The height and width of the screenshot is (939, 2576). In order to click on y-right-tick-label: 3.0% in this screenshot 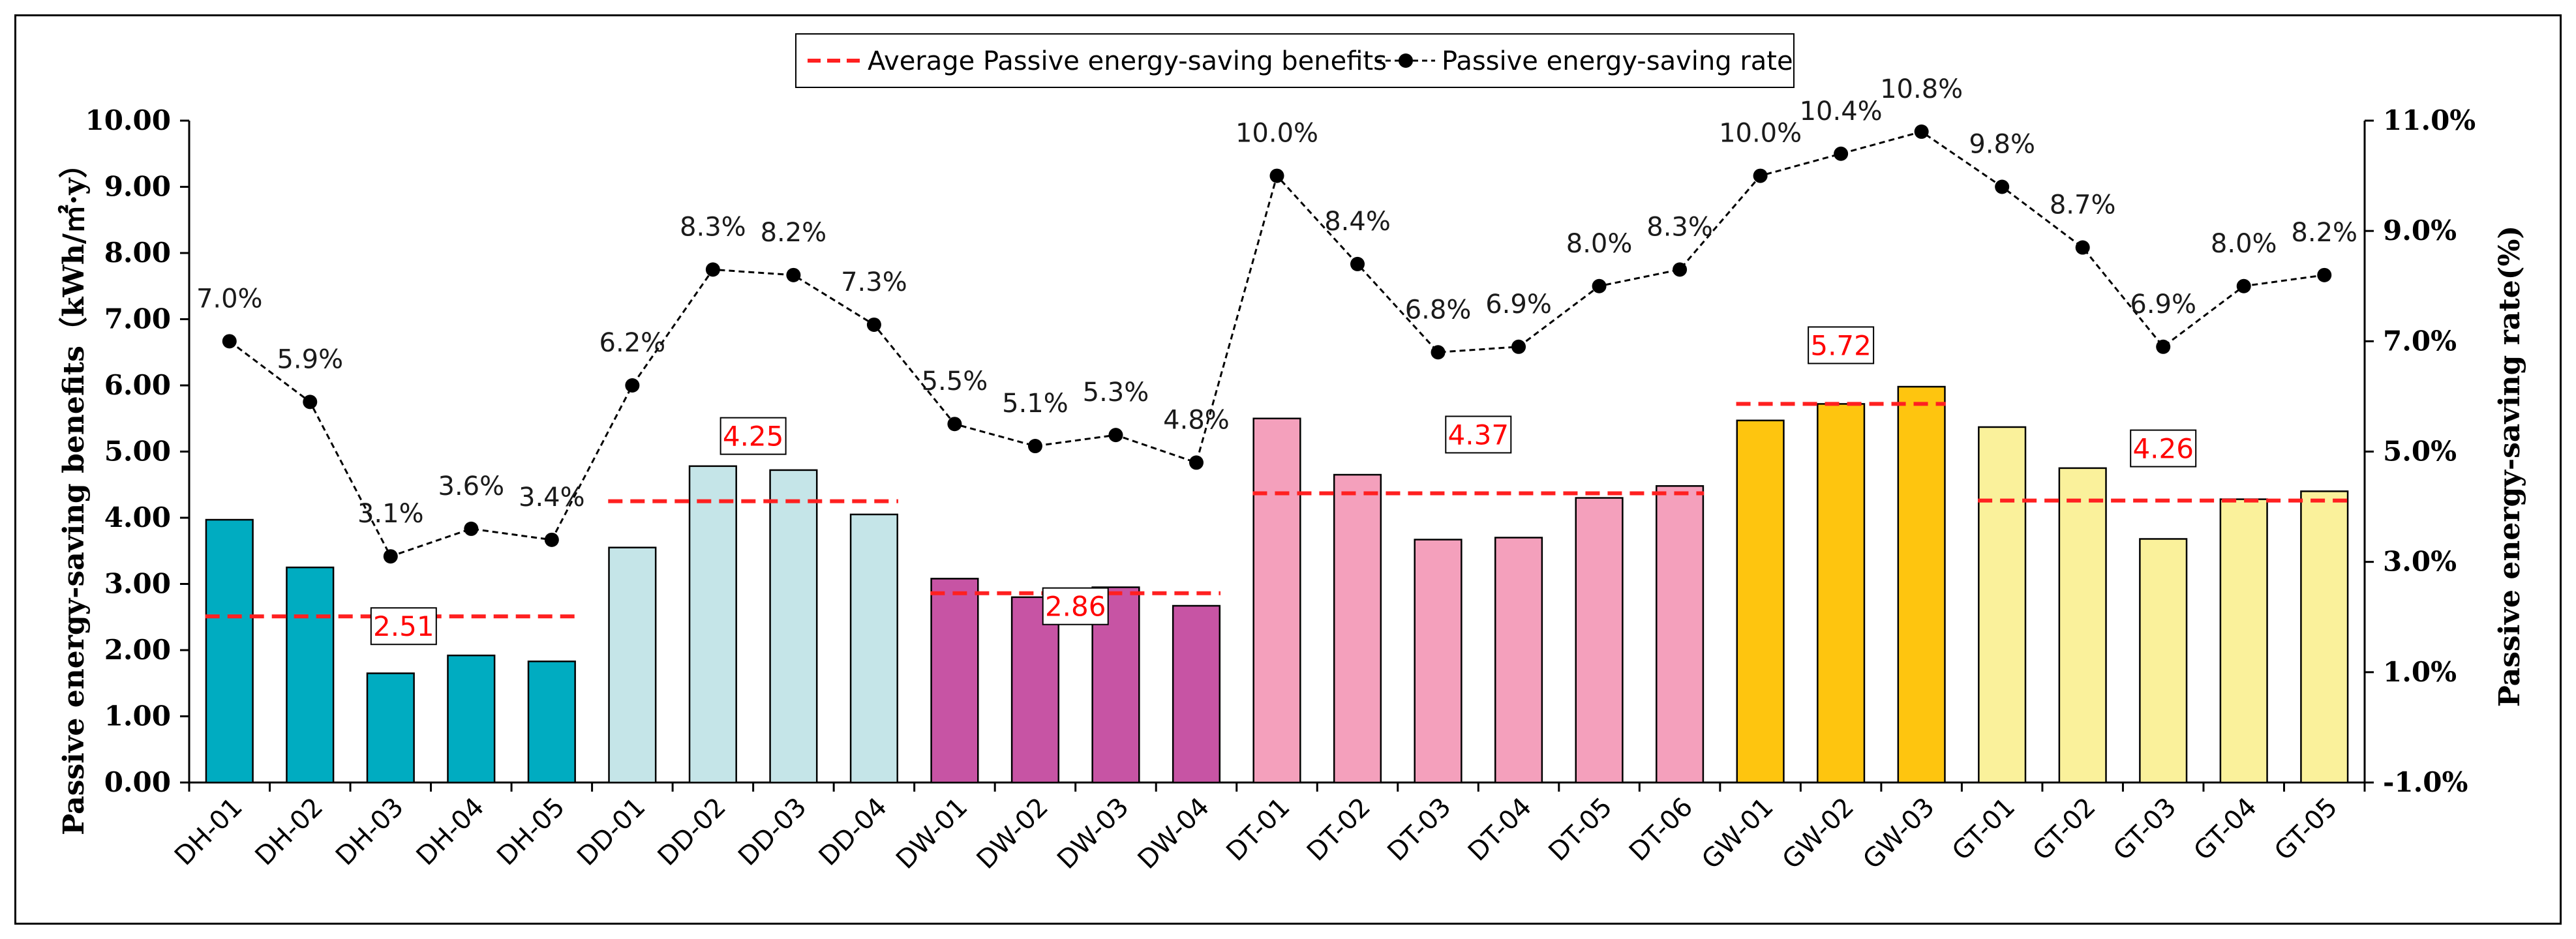, I will do `click(2420, 562)`.